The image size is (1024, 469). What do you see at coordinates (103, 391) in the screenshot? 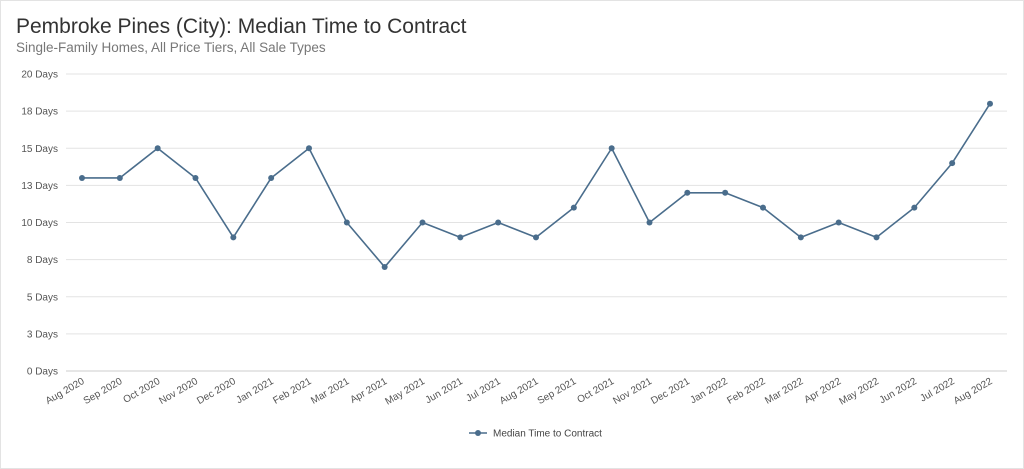
I see `x-tick-label: Sep 2020` at bounding box center [103, 391].